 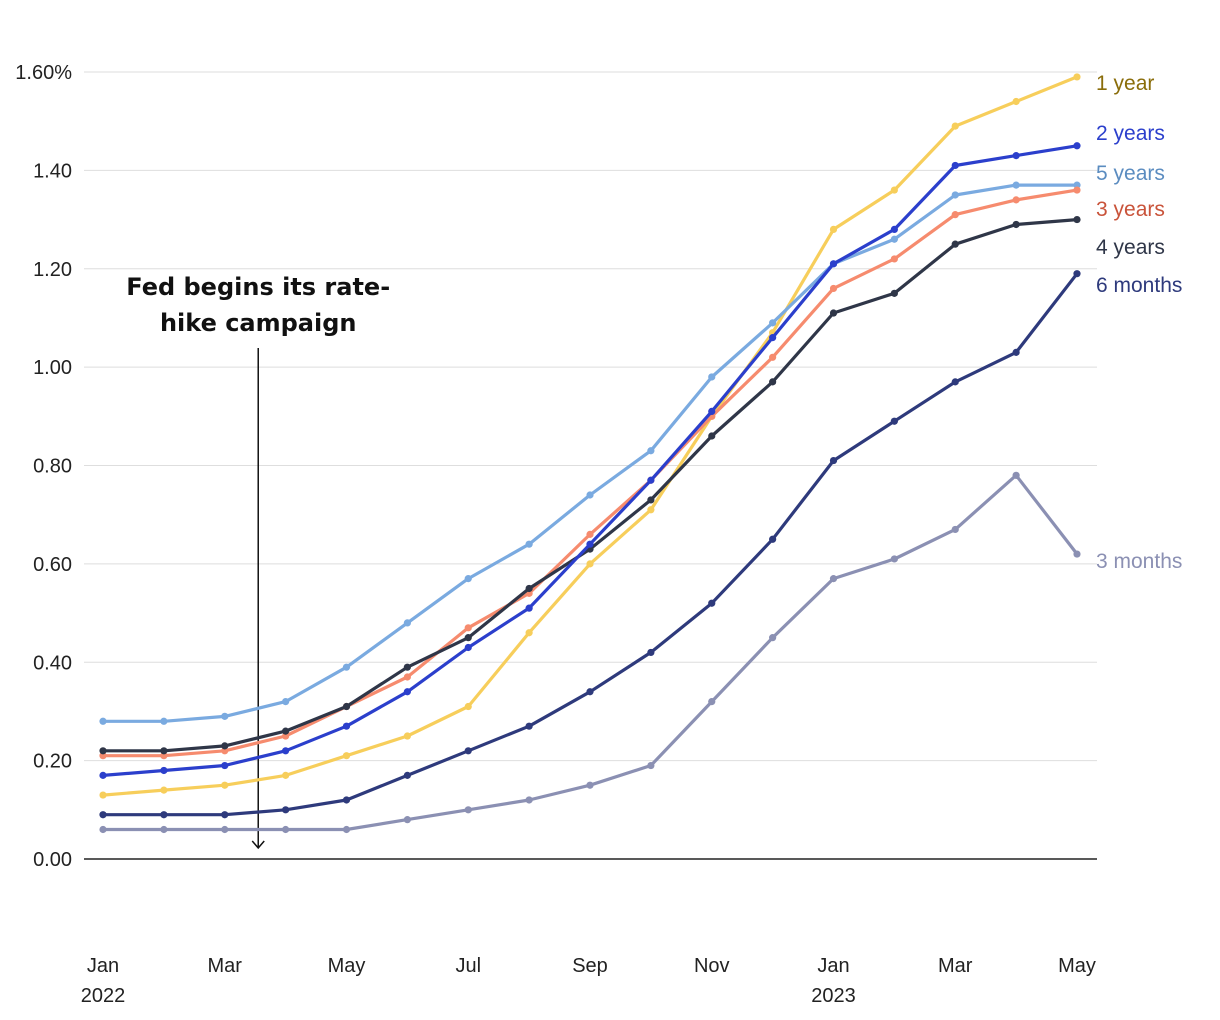 I want to click on y-tick-label: 0.00, so click(x=52, y=860).